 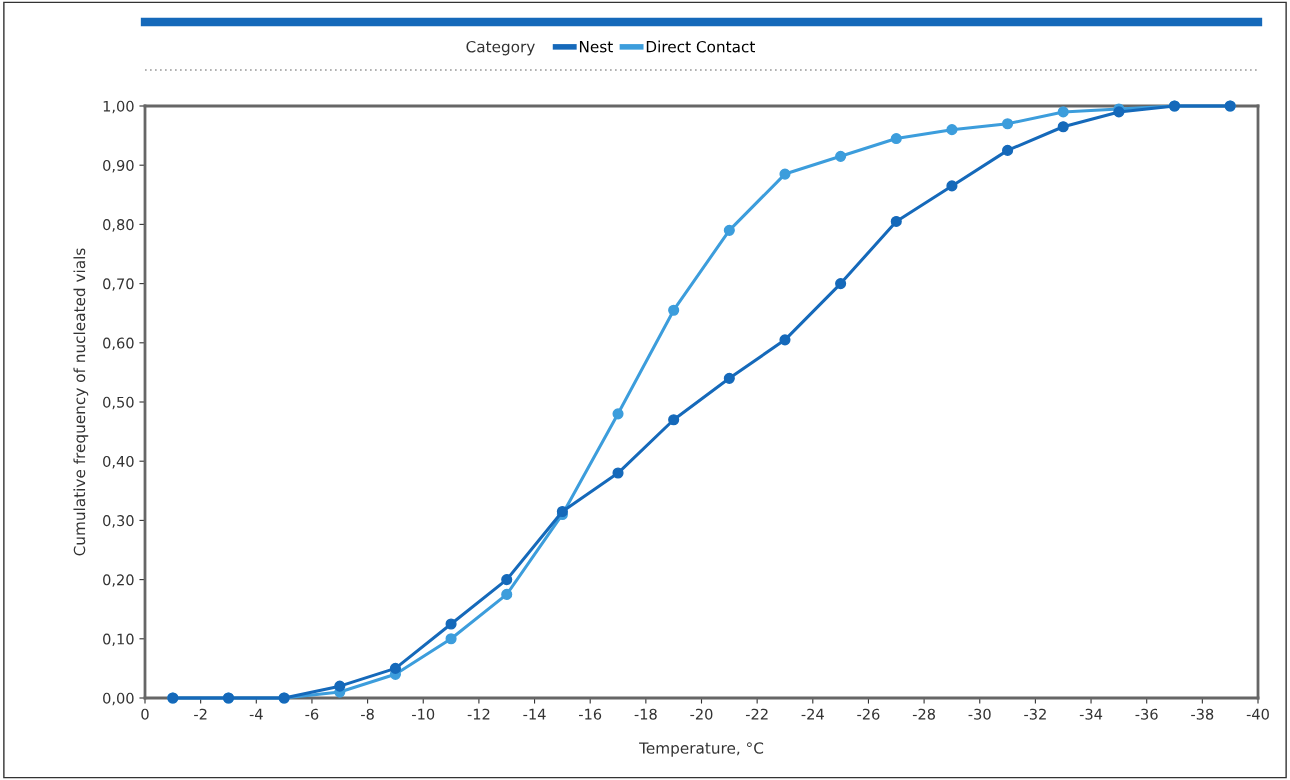 What do you see at coordinates (312, 714) in the screenshot?
I see `x-tick-label: -6` at bounding box center [312, 714].